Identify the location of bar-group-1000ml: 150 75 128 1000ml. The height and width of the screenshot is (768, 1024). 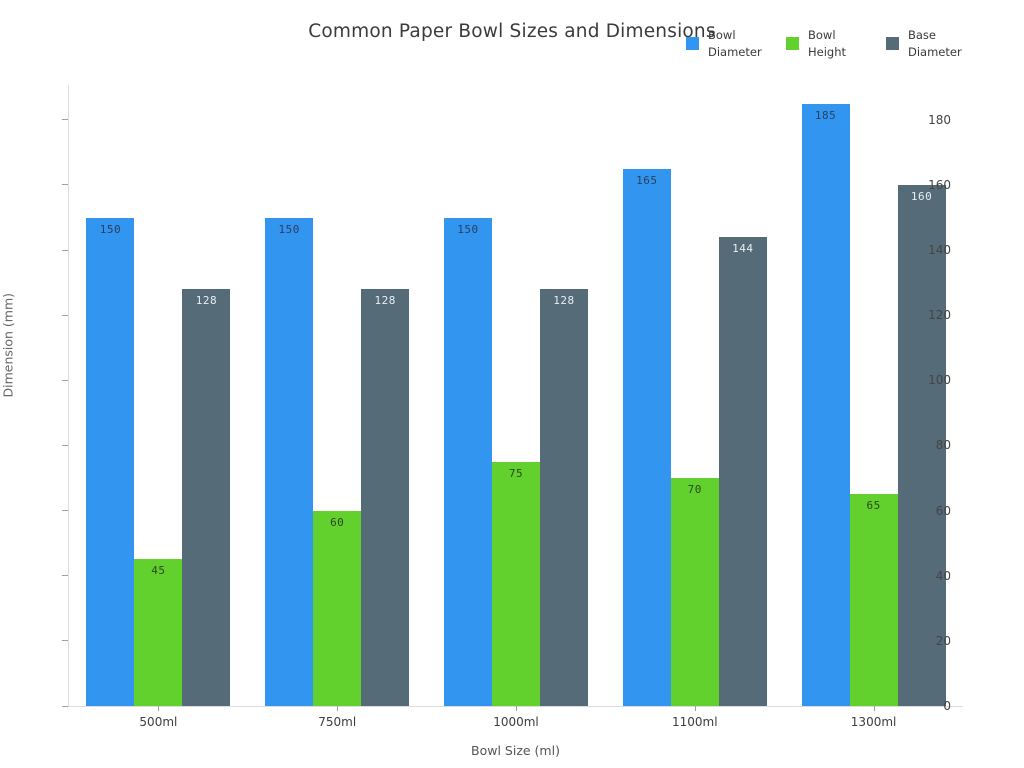
(516, 407).